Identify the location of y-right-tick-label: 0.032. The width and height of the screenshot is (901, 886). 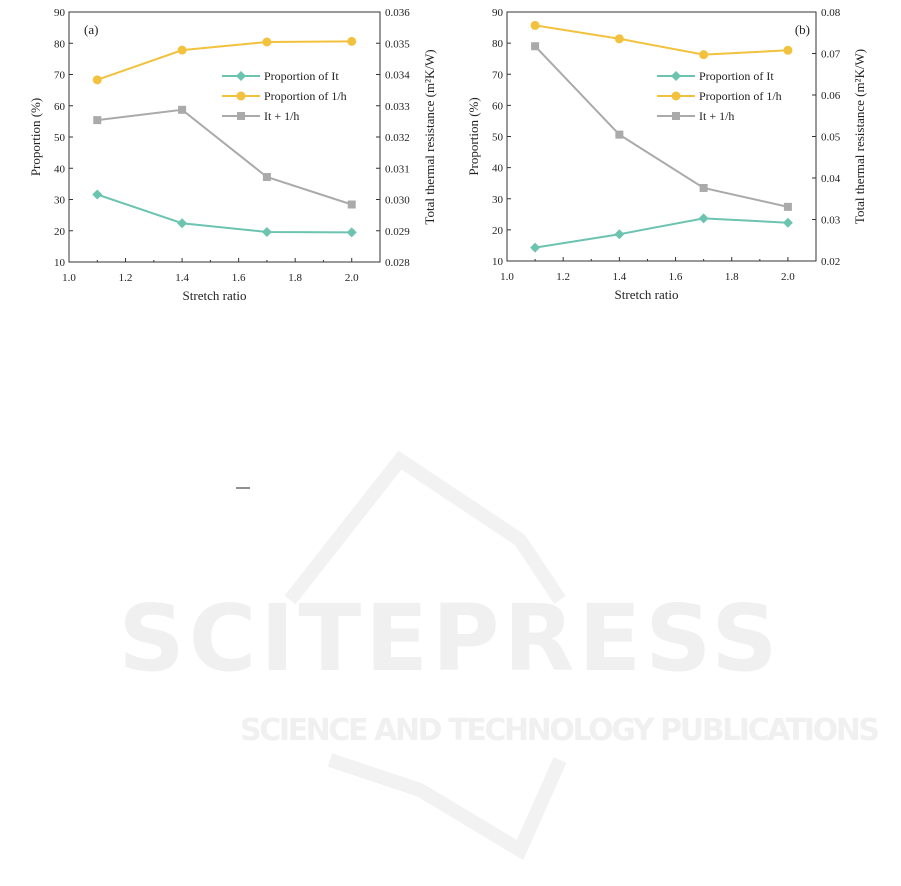
(397, 138).